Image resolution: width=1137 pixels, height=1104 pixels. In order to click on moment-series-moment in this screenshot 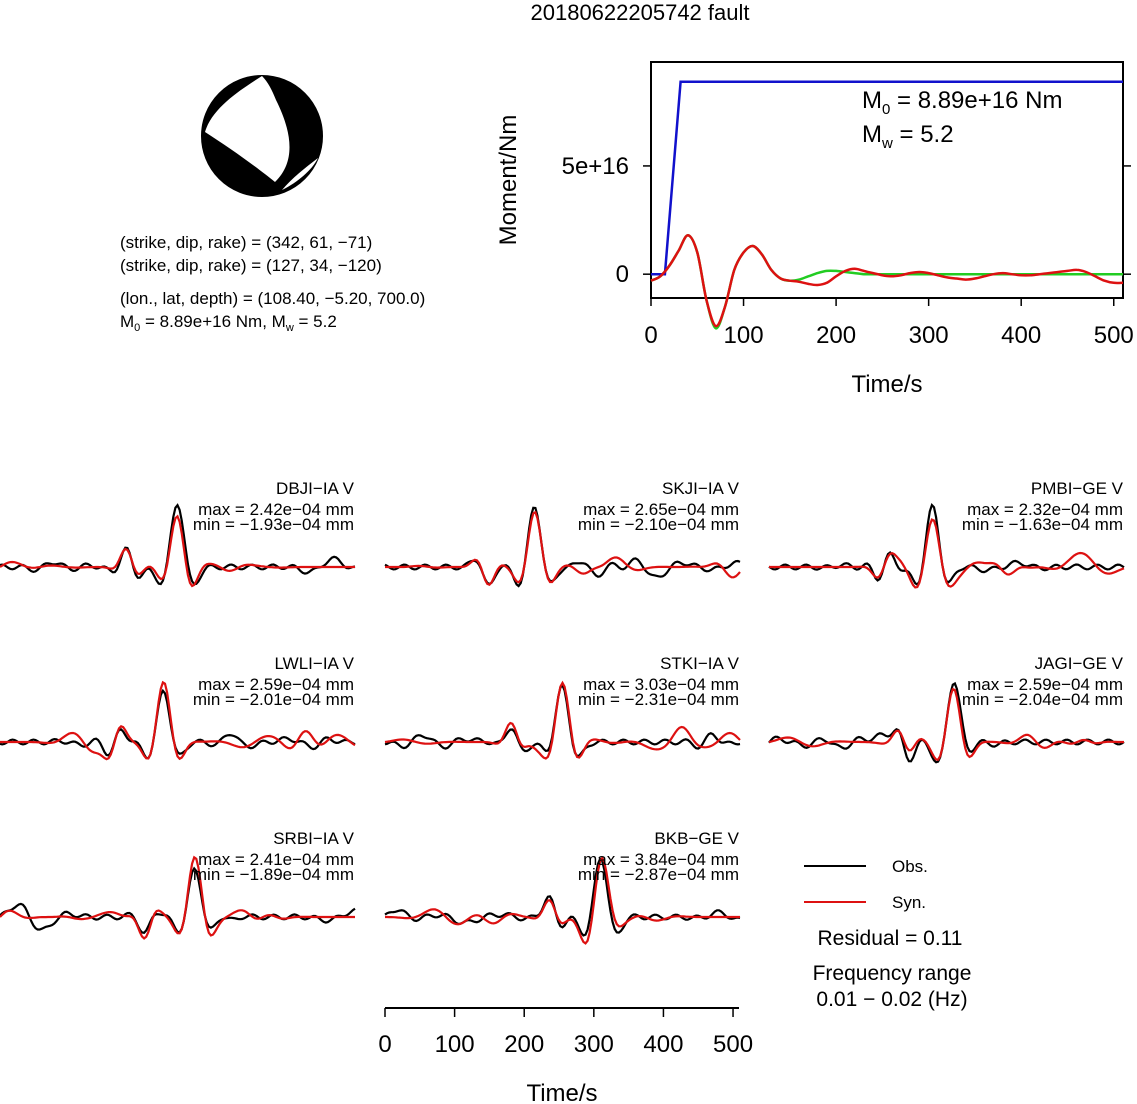, I will do `click(887, 178)`.